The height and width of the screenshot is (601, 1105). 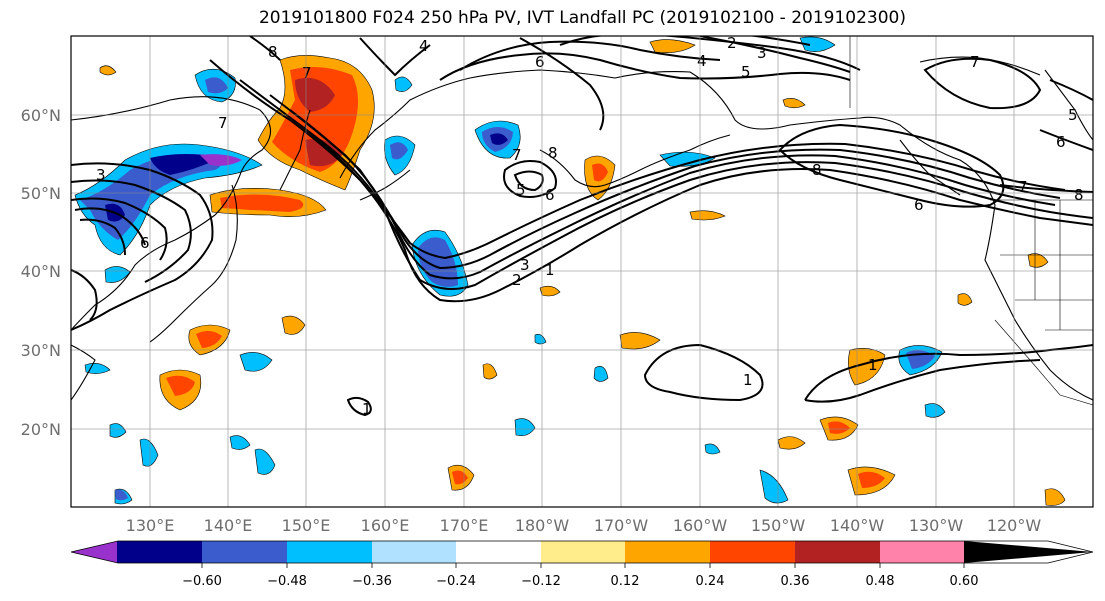 I want to click on colorbar-tick-label: 0.48, so click(x=880, y=581).